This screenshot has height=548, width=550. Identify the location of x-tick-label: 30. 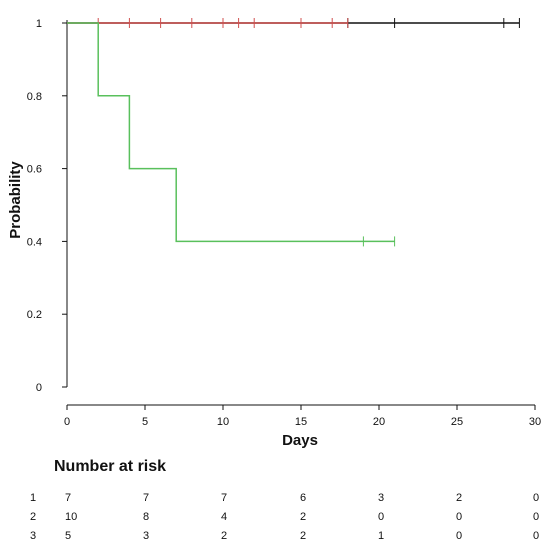
(535, 422).